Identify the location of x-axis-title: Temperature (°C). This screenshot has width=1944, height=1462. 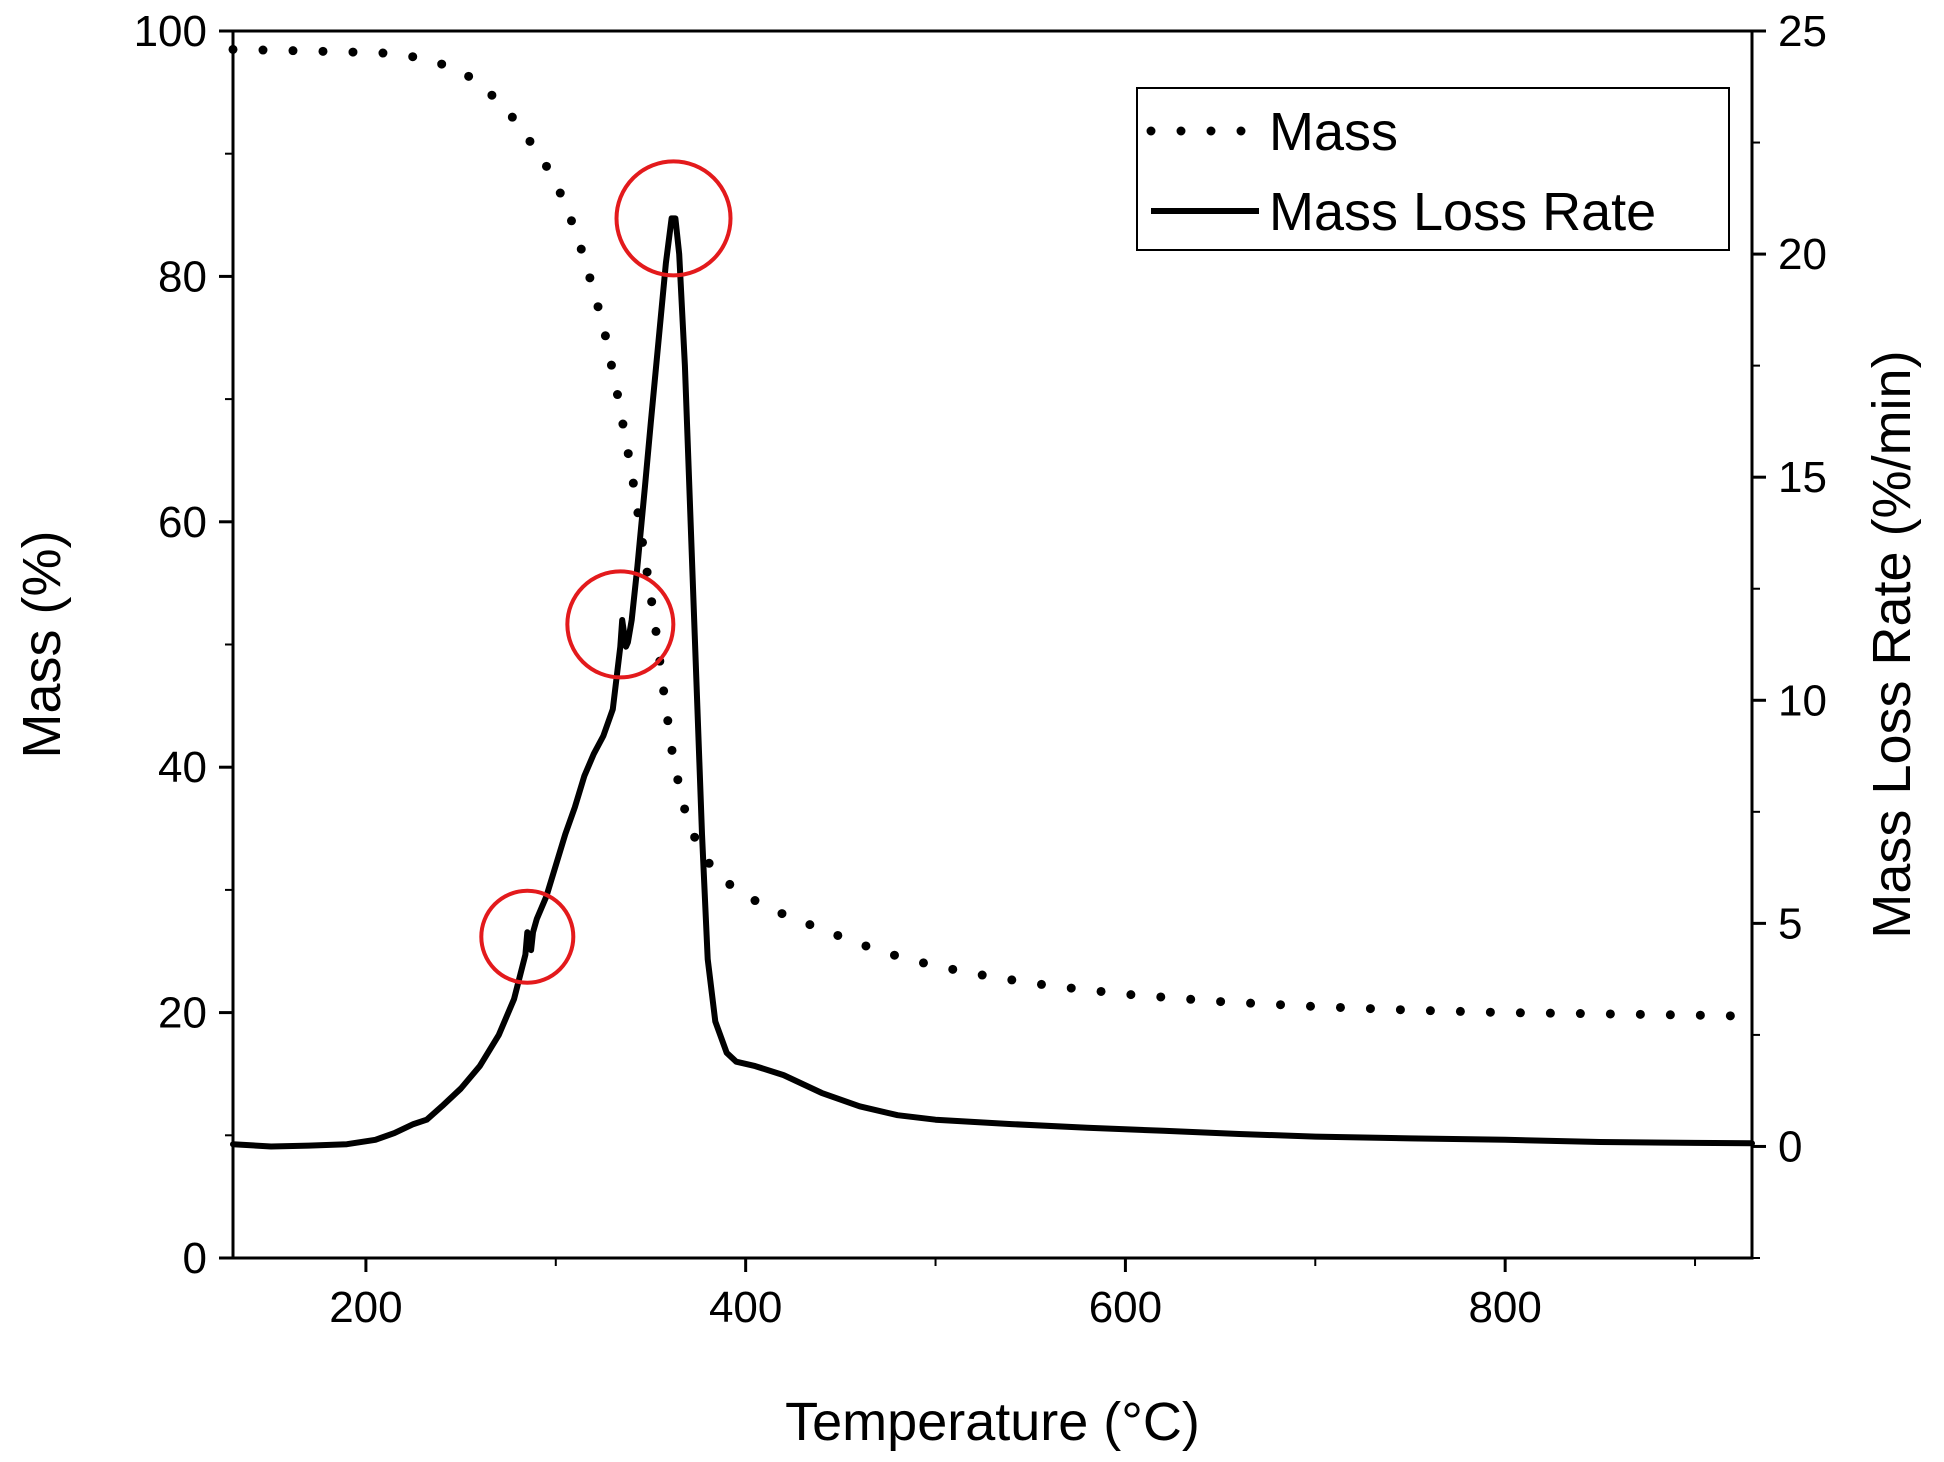
(992, 1422).